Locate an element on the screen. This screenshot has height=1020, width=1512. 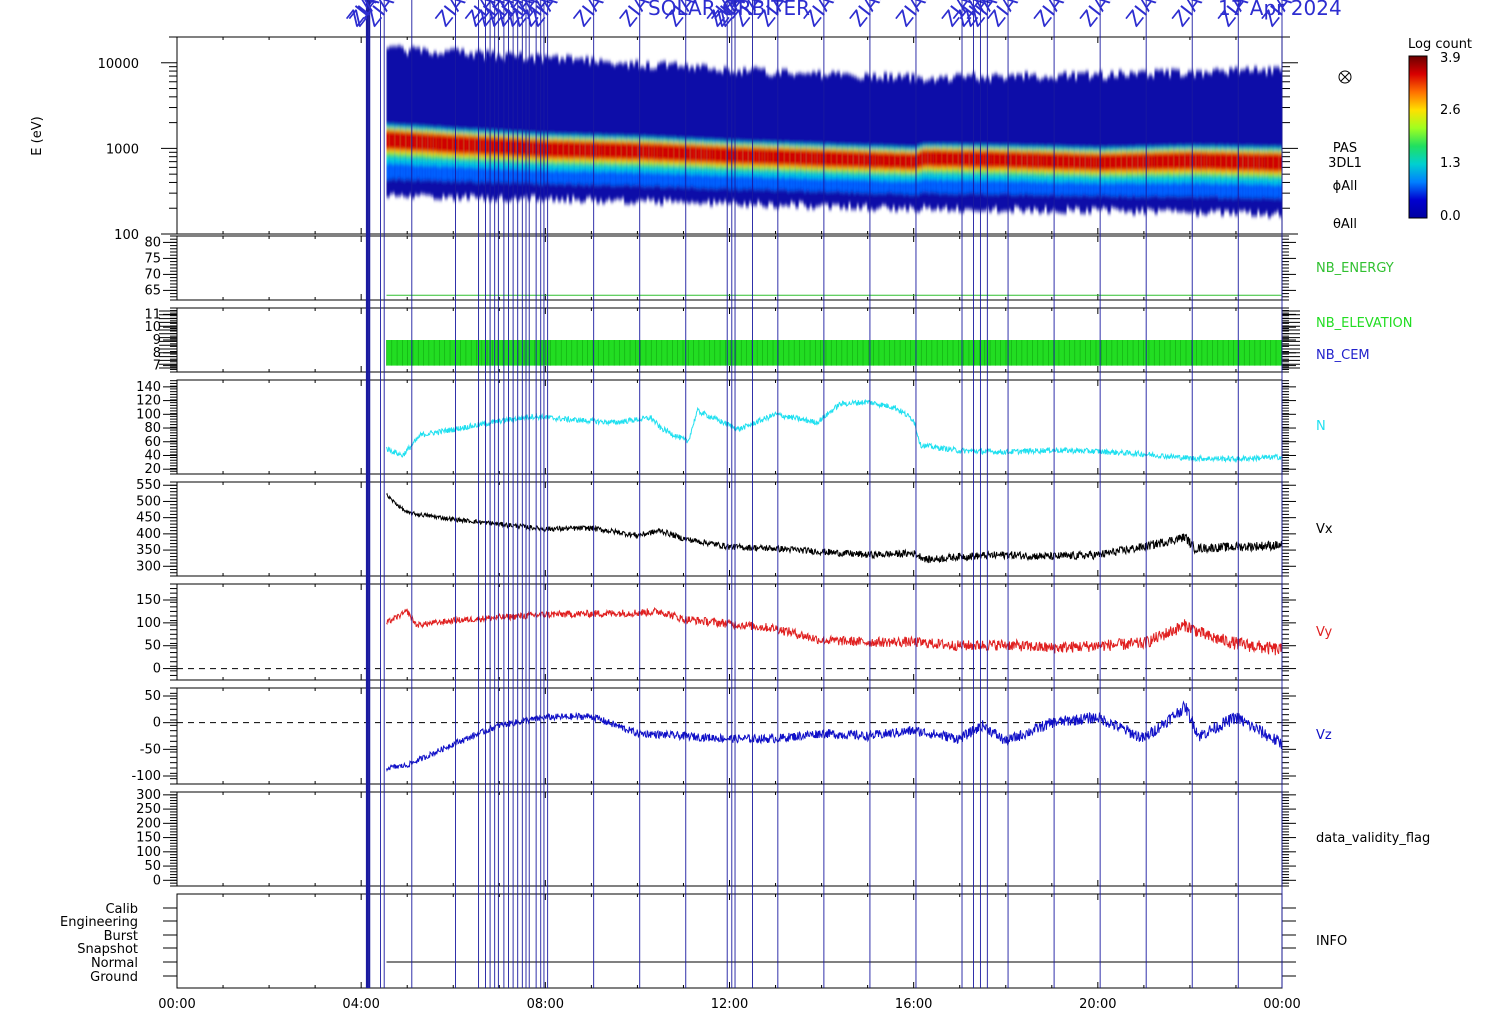
7-tick-label: 50 is located at coordinates (152, 866).